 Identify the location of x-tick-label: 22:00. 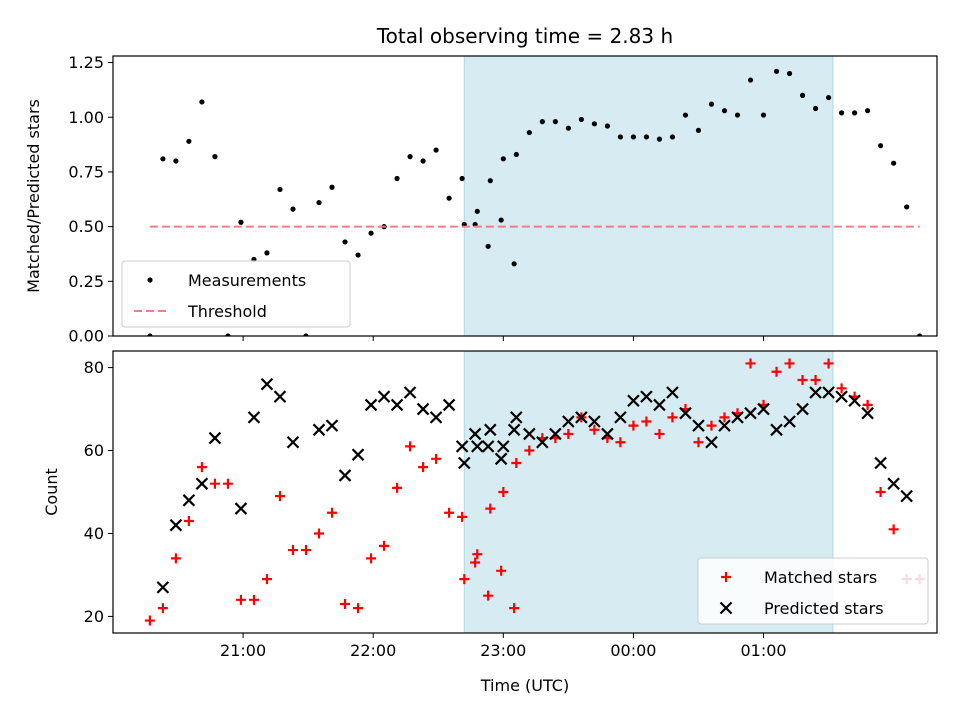
(373, 650).